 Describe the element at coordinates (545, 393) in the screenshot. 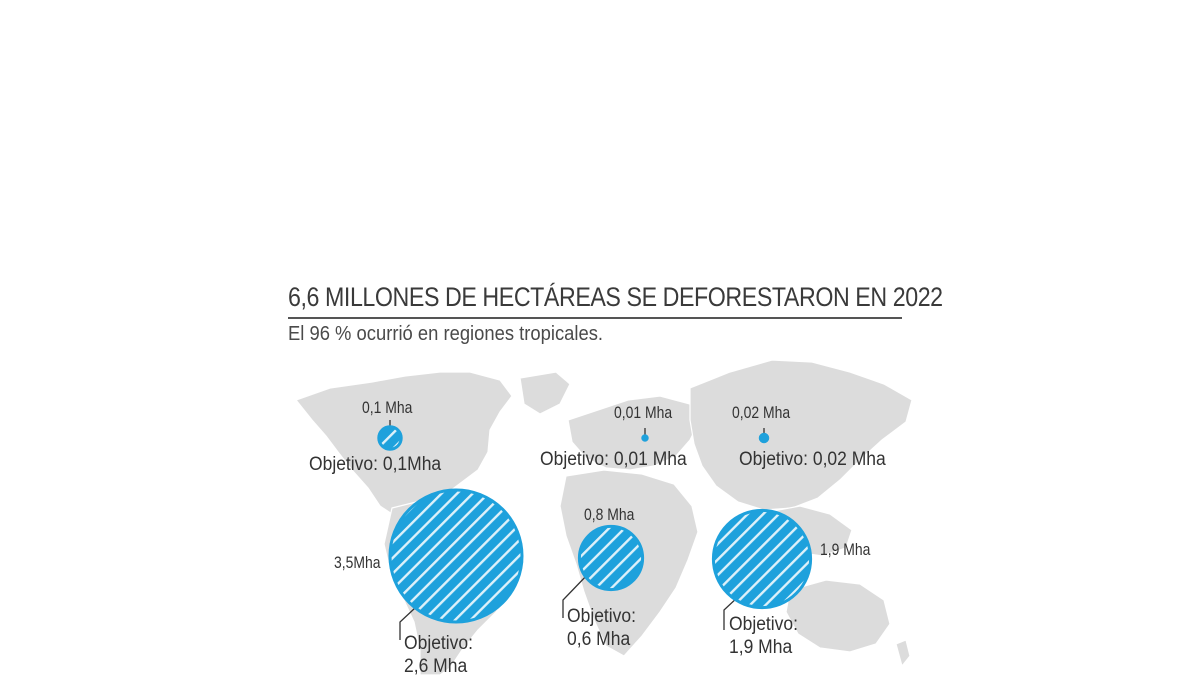

I see `land-greenland` at that location.